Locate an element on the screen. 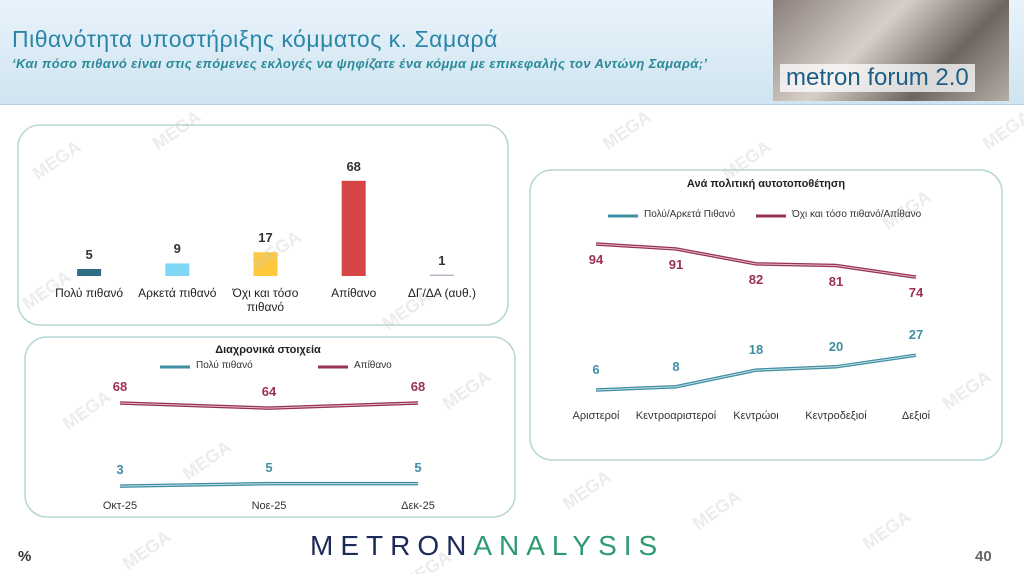 The image size is (1024, 574). x-tick-label: Οκτ-25 is located at coordinates (120, 506).